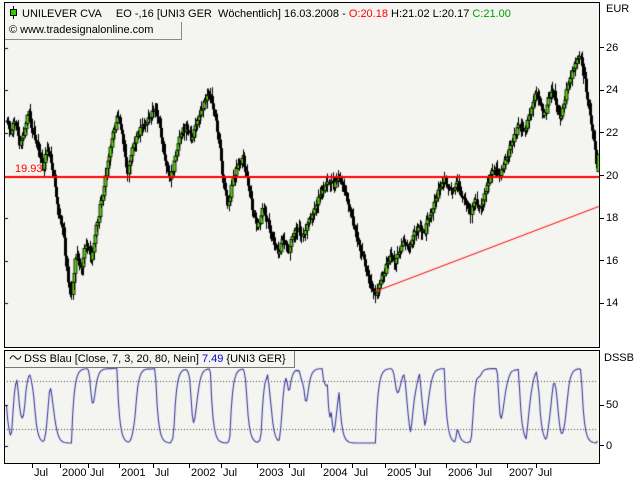 Image resolution: width=640 pixels, height=480 pixels. Describe the element at coordinates (94, 31) in the screenshot. I see `copyright-watermark: © www.tradesignalonline.com` at that location.